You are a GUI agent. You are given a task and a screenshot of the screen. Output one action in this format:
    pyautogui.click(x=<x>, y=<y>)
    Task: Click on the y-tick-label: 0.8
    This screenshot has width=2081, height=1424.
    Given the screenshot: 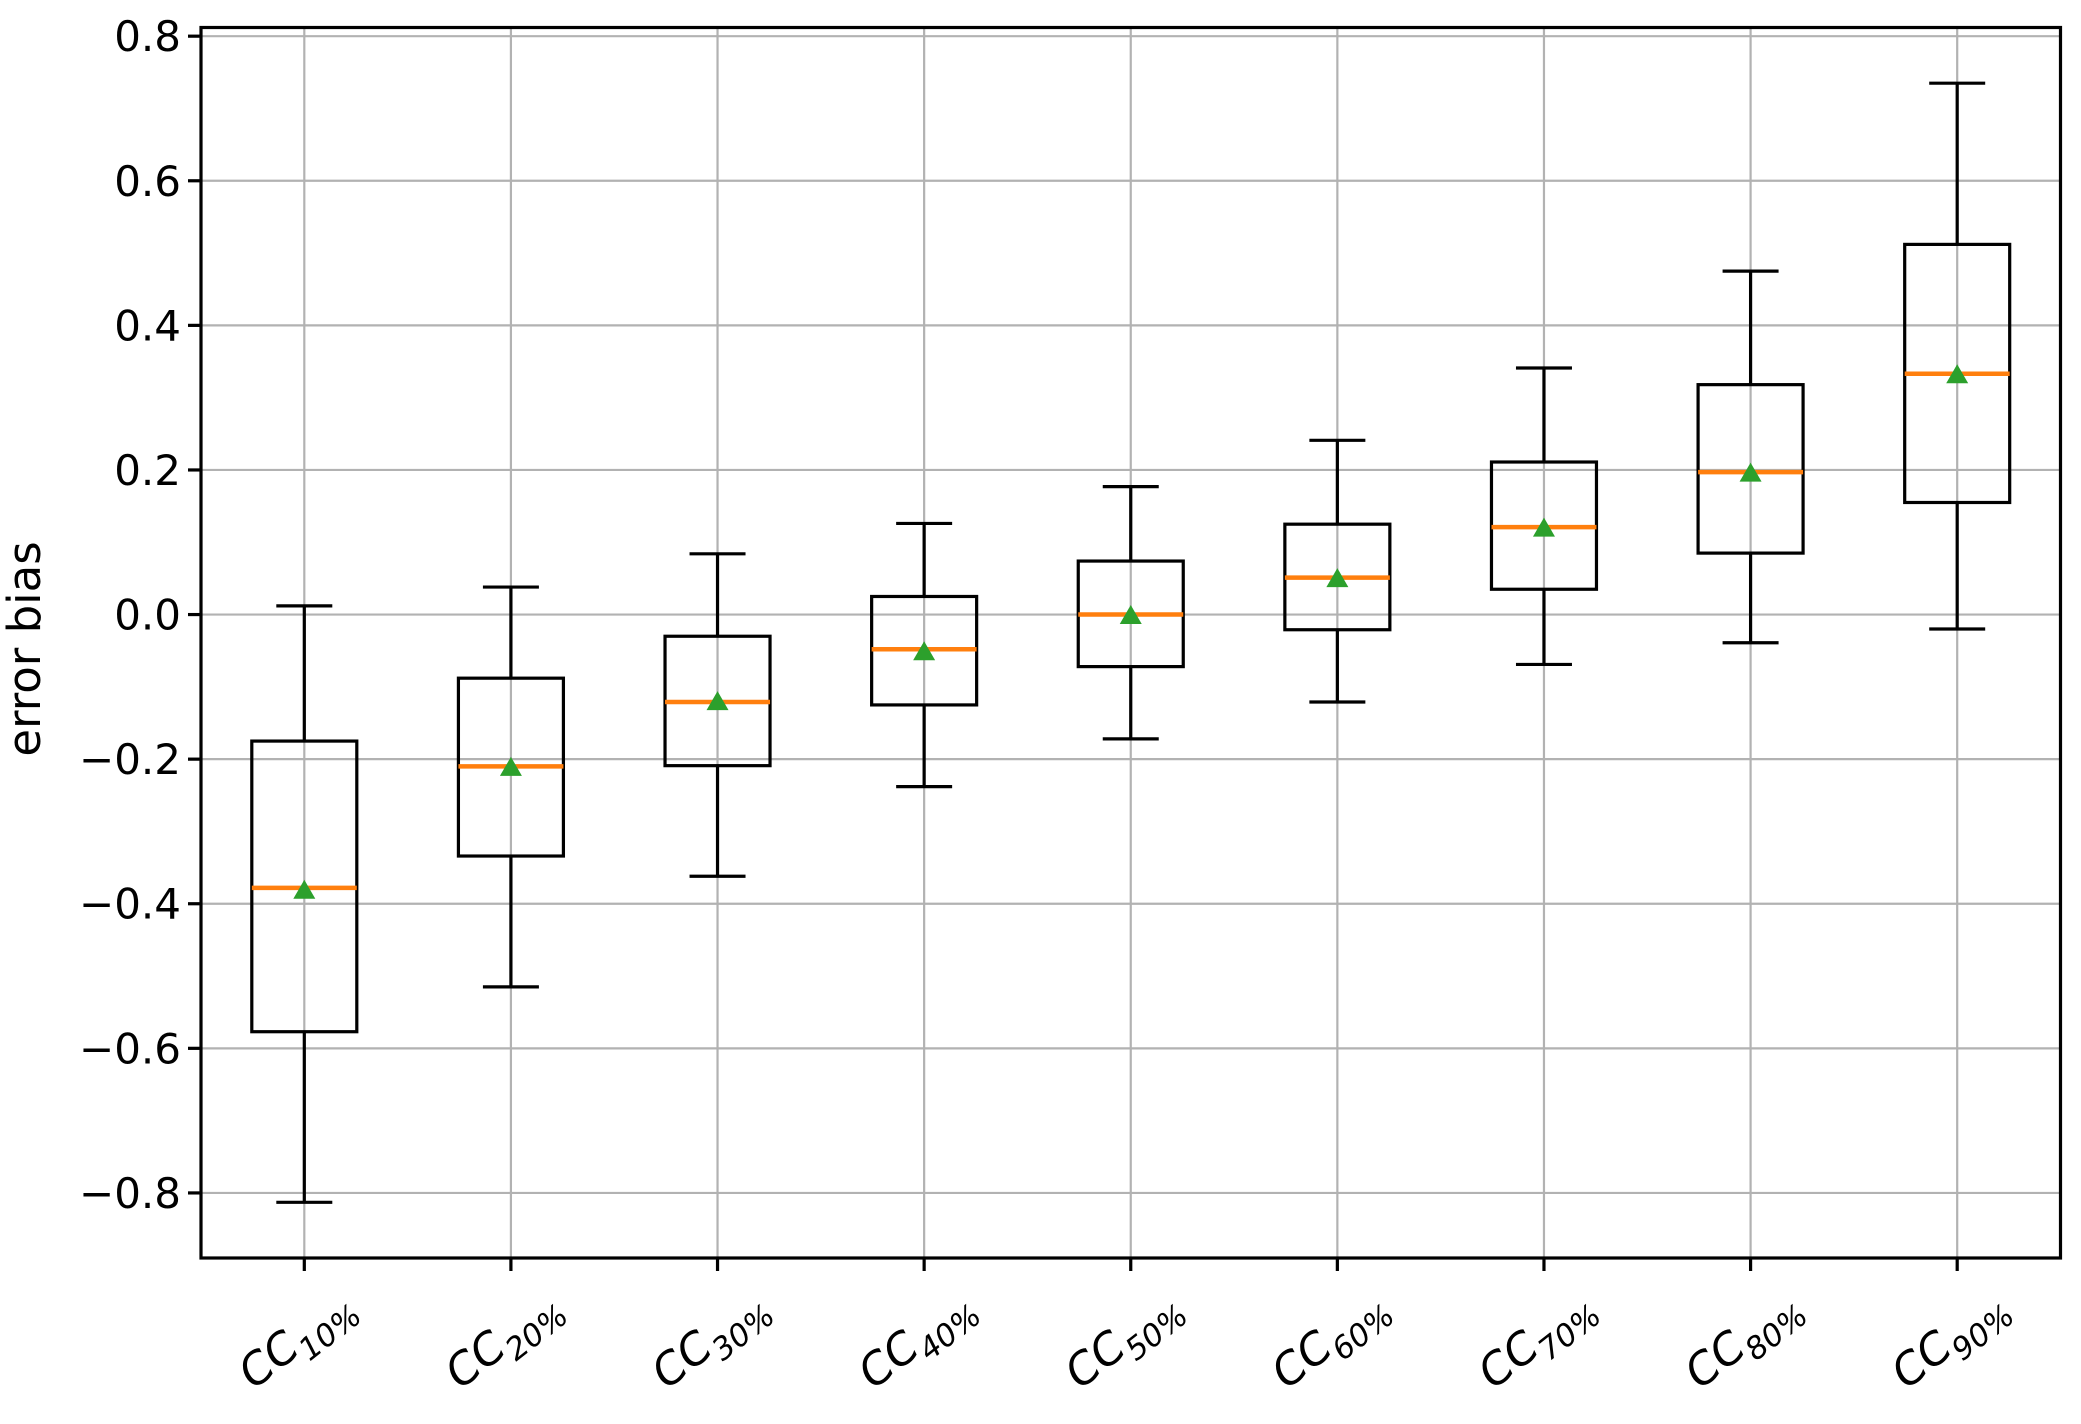 What is the action you would take?
    pyautogui.click(x=147, y=36)
    